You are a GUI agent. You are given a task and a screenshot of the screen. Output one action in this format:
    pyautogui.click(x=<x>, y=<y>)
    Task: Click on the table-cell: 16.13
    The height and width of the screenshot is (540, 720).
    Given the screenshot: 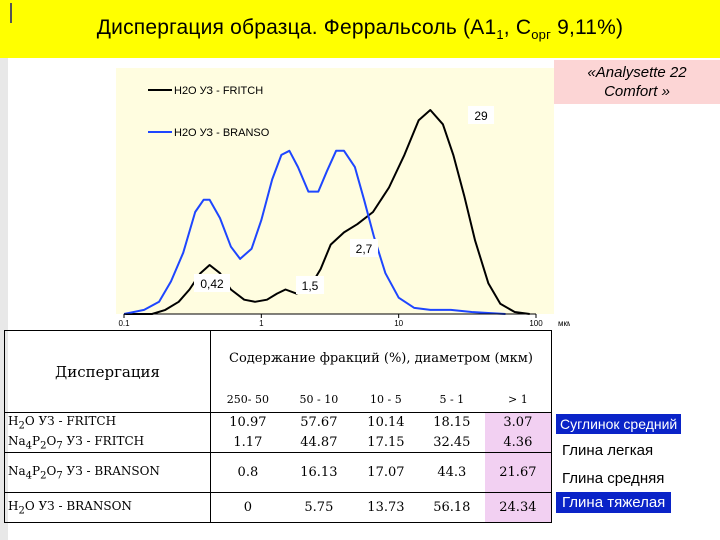 What is the action you would take?
    pyautogui.click(x=318, y=472)
    